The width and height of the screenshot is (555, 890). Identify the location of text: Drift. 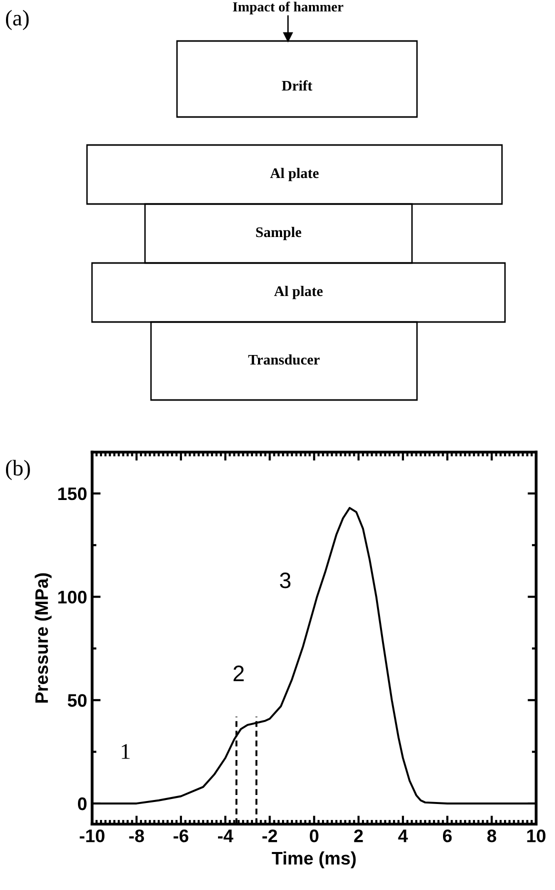
(297, 85).